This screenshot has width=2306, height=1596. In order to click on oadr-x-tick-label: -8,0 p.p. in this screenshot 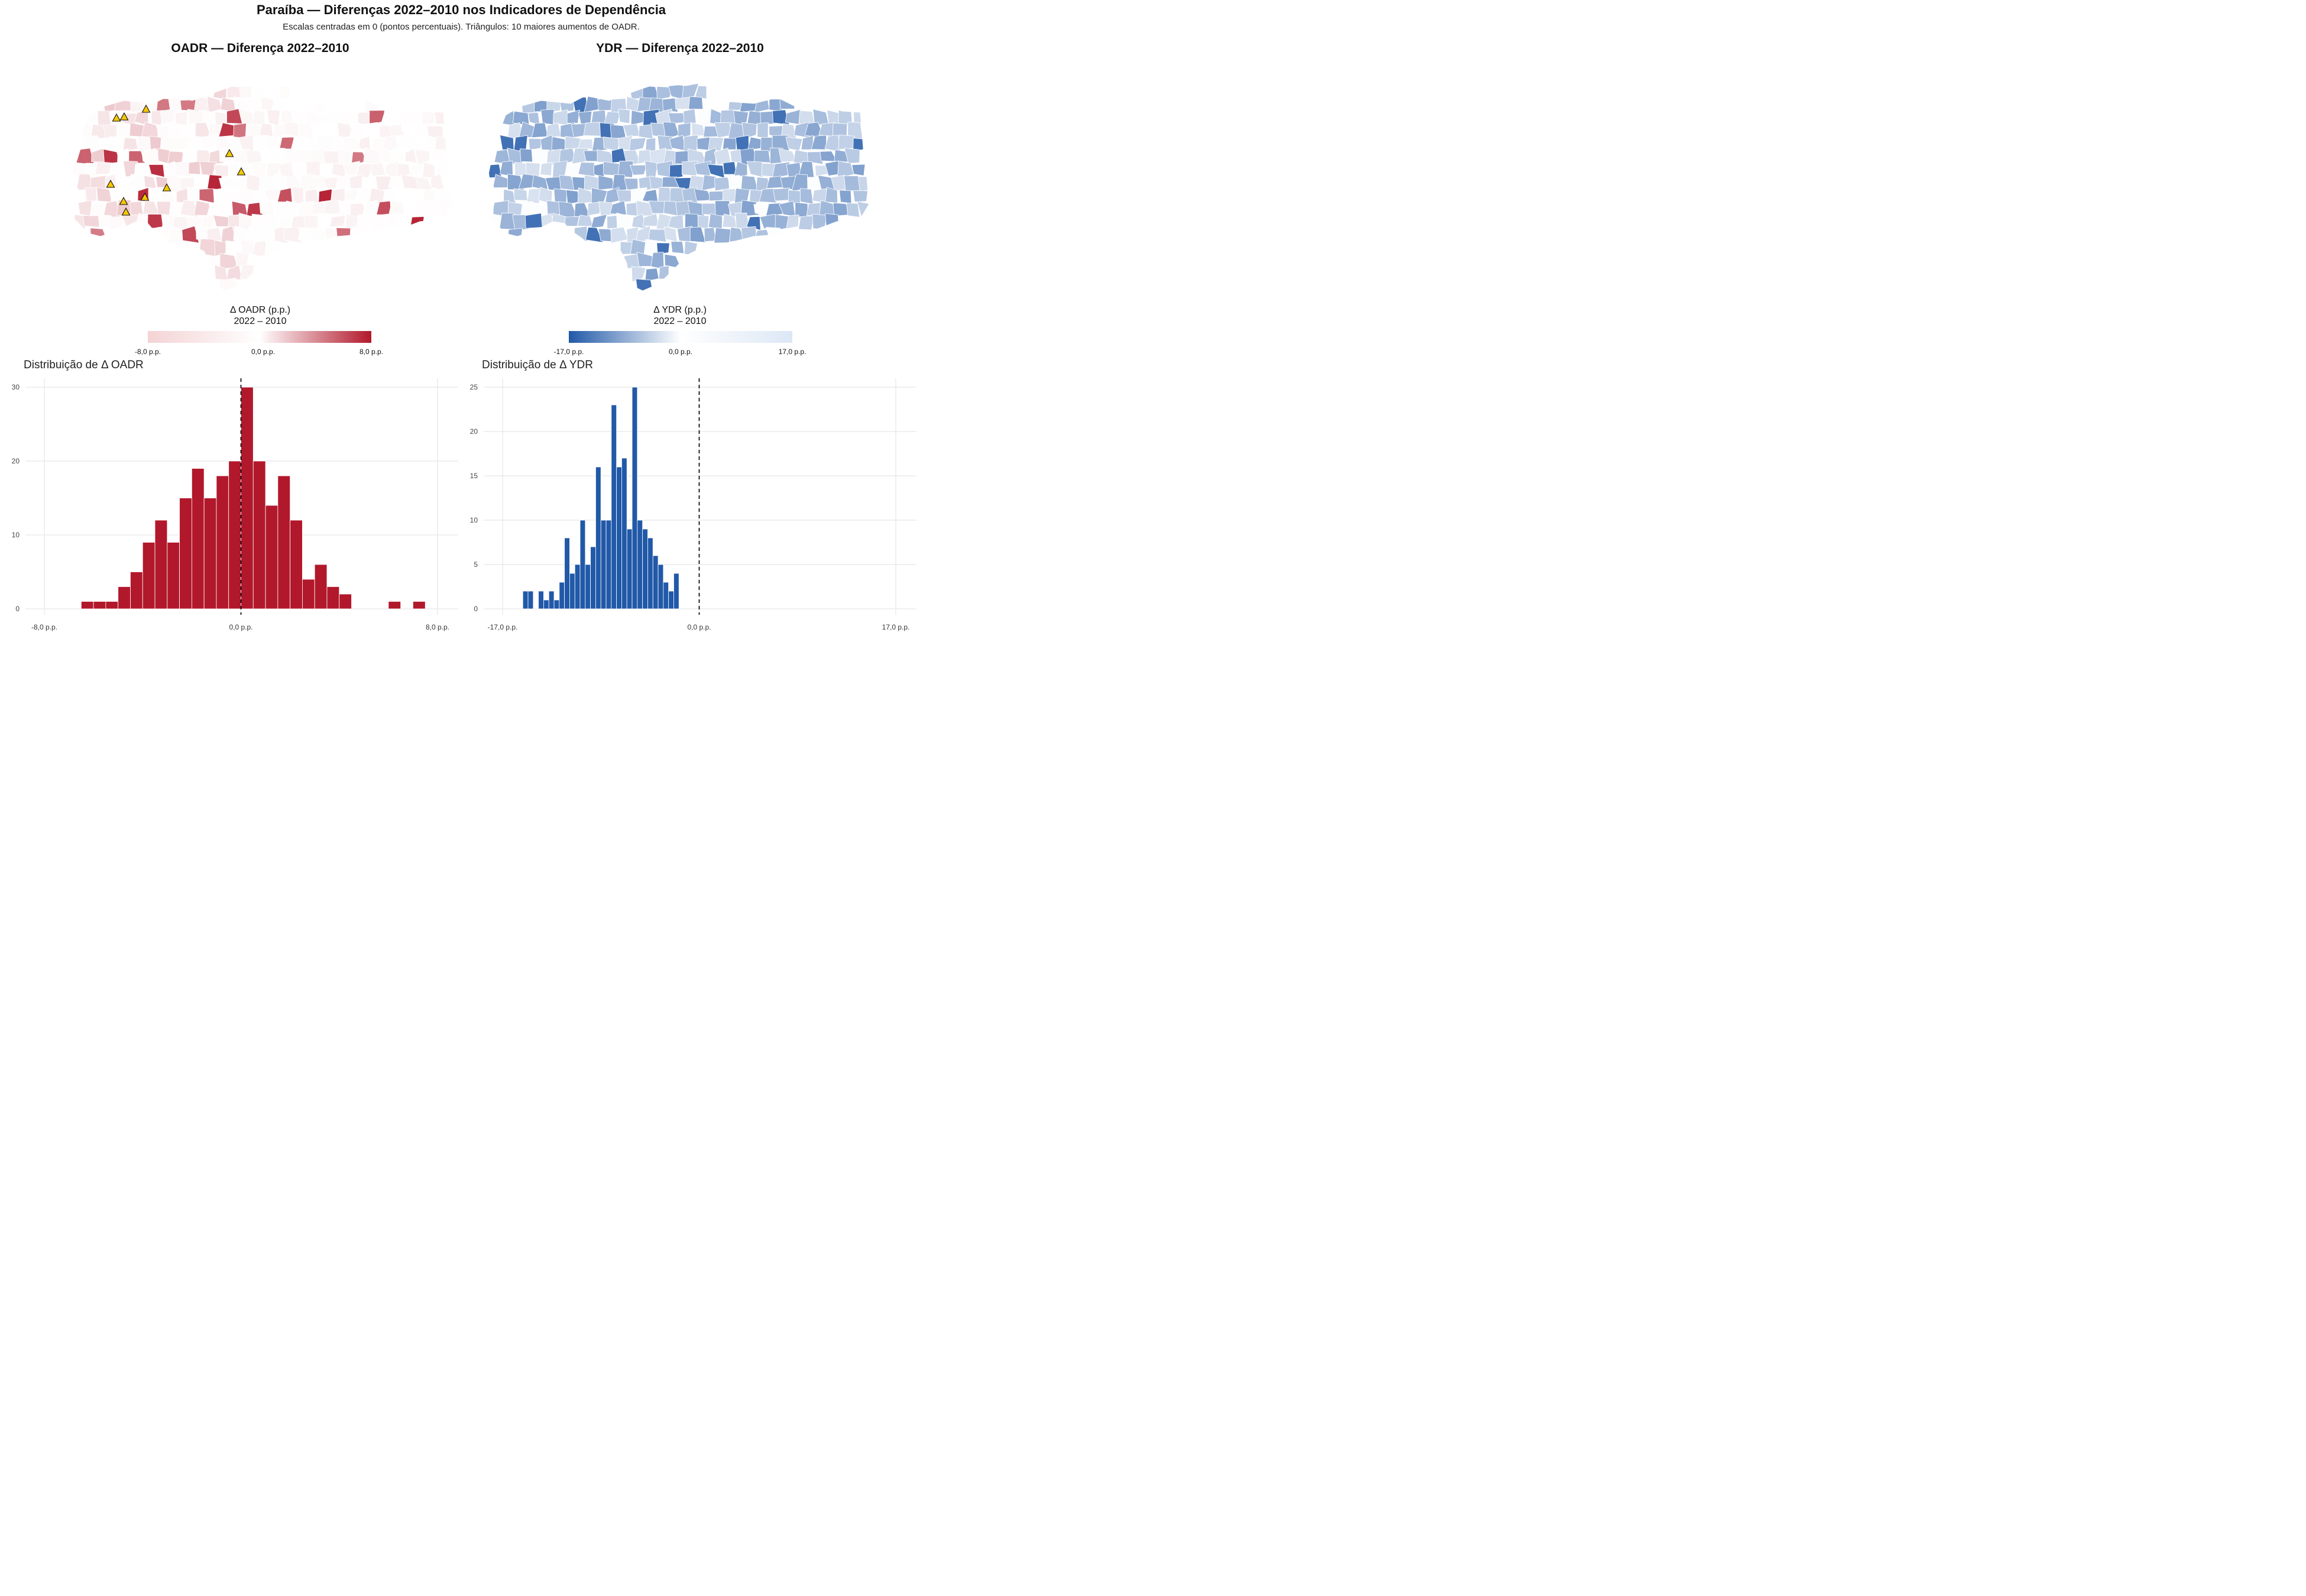, I will do `click(44, 627)`.